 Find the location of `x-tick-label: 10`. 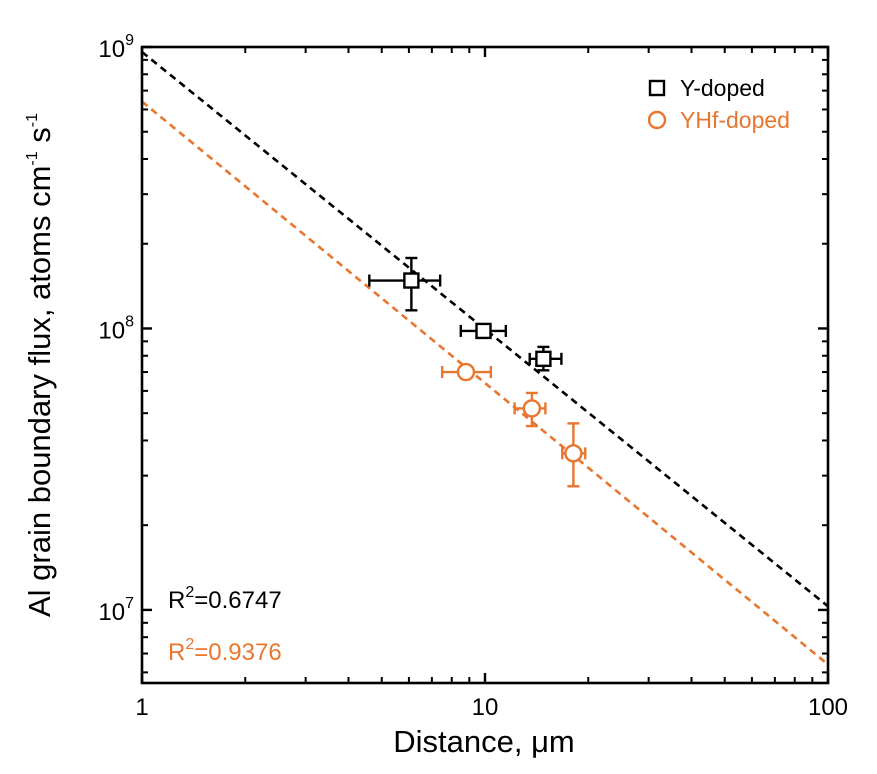

x-tick-label: 10 is located at coordinates (485, 707).